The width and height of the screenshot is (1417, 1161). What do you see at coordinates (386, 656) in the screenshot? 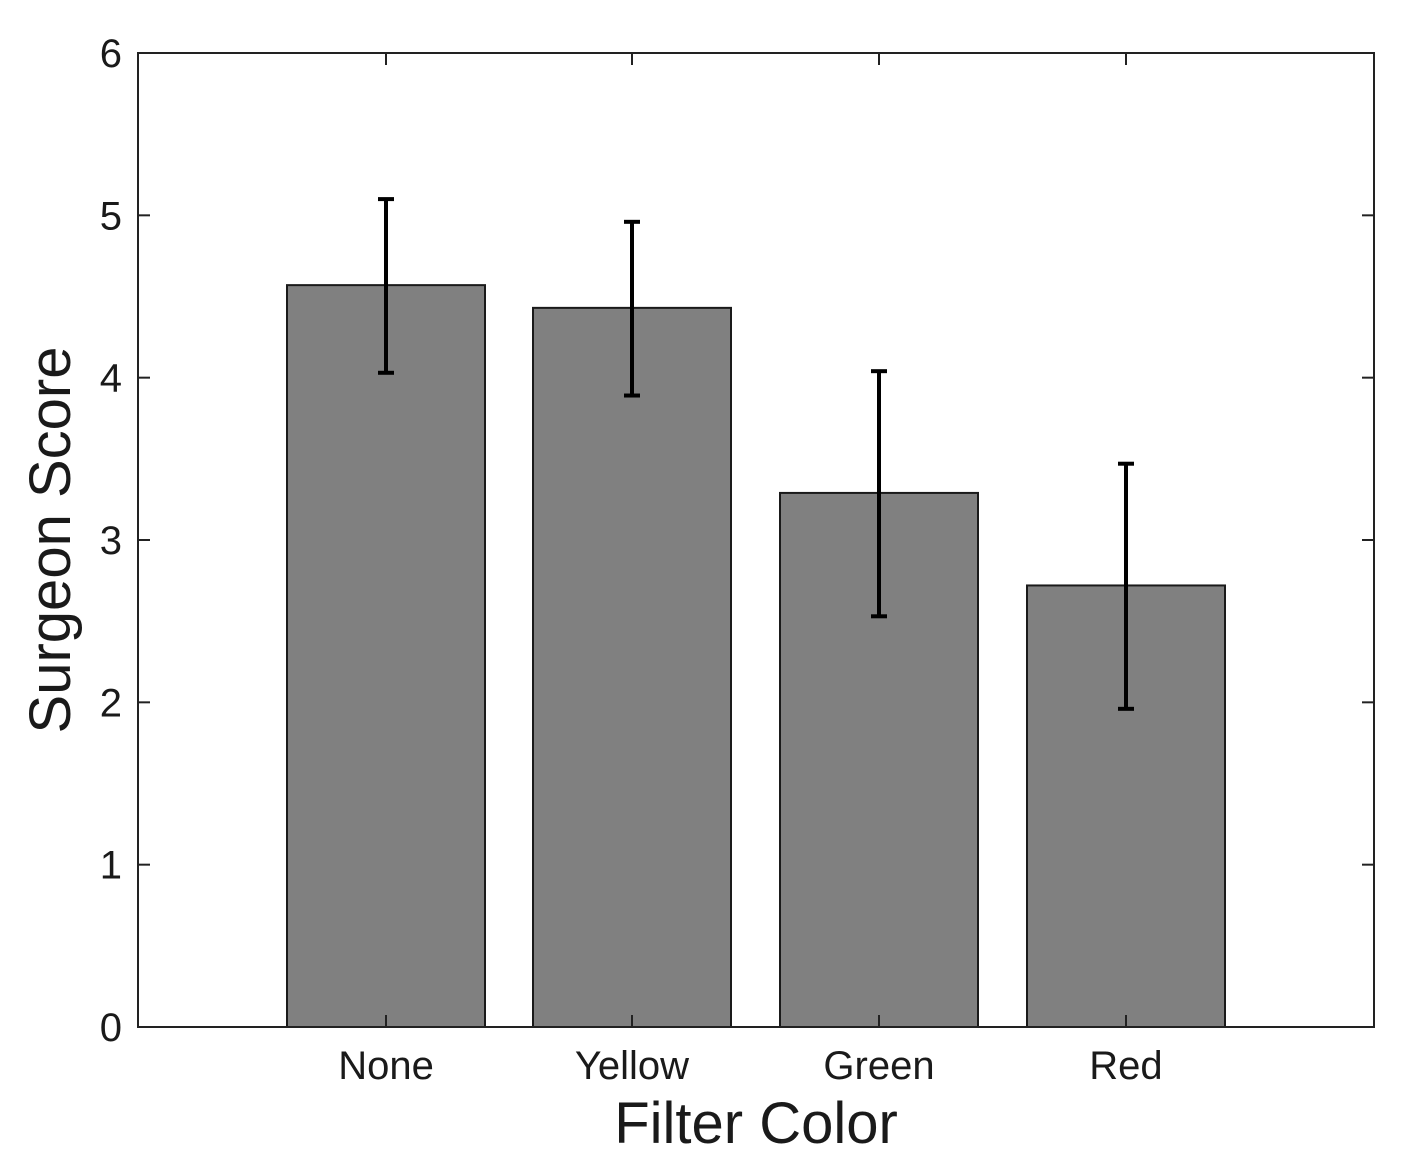
I see `bar-none` at bounding box center [386, 656].